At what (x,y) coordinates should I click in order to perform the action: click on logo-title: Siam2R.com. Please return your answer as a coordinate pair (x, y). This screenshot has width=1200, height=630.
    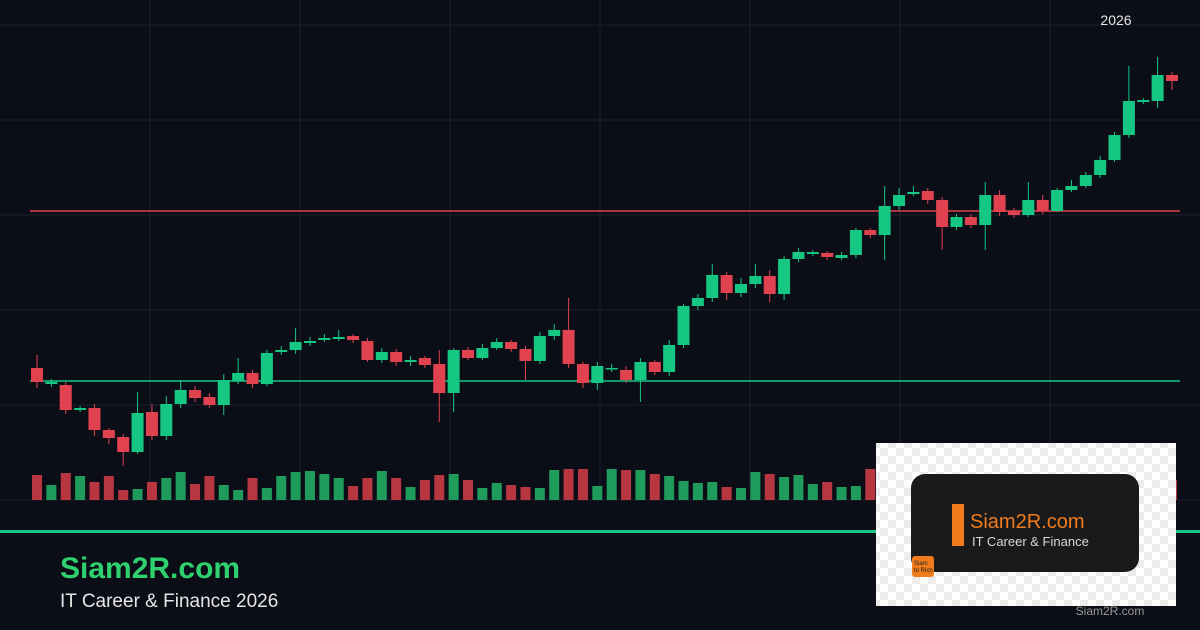
    Looking at the image, I should click on (1027, 522).